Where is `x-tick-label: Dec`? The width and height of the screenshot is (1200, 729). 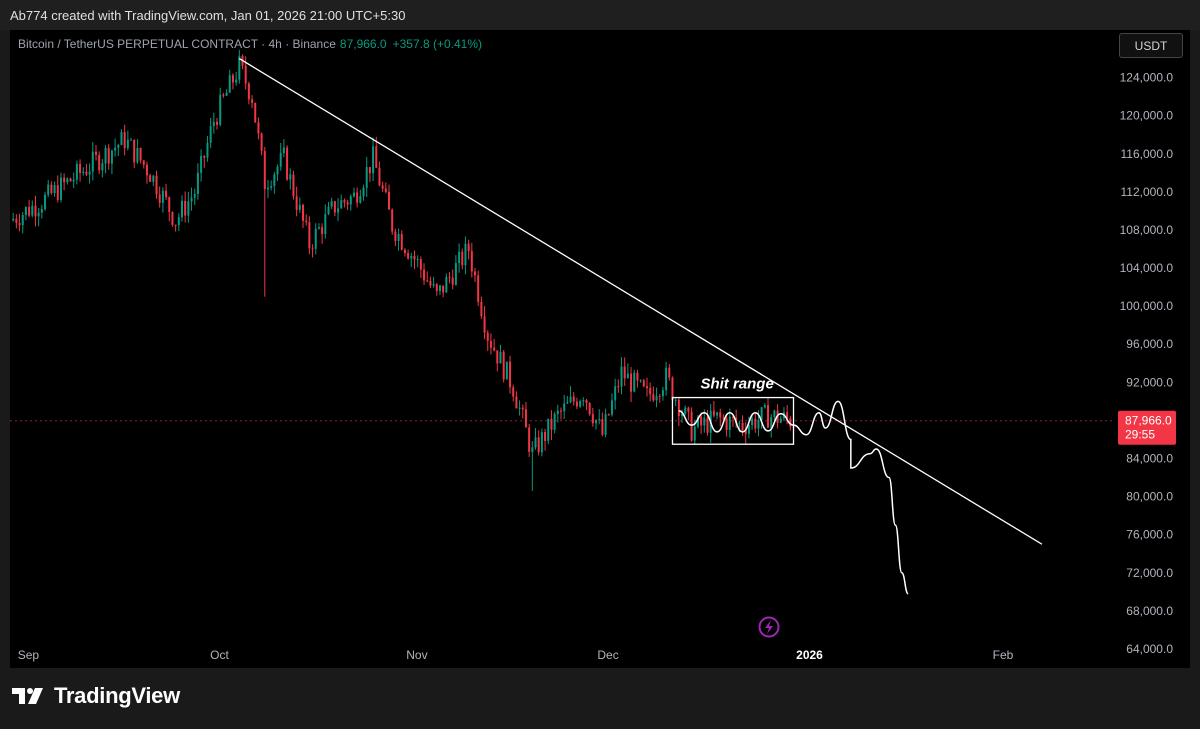 x-tick-label: Dec is located at coordinates (607, 655).